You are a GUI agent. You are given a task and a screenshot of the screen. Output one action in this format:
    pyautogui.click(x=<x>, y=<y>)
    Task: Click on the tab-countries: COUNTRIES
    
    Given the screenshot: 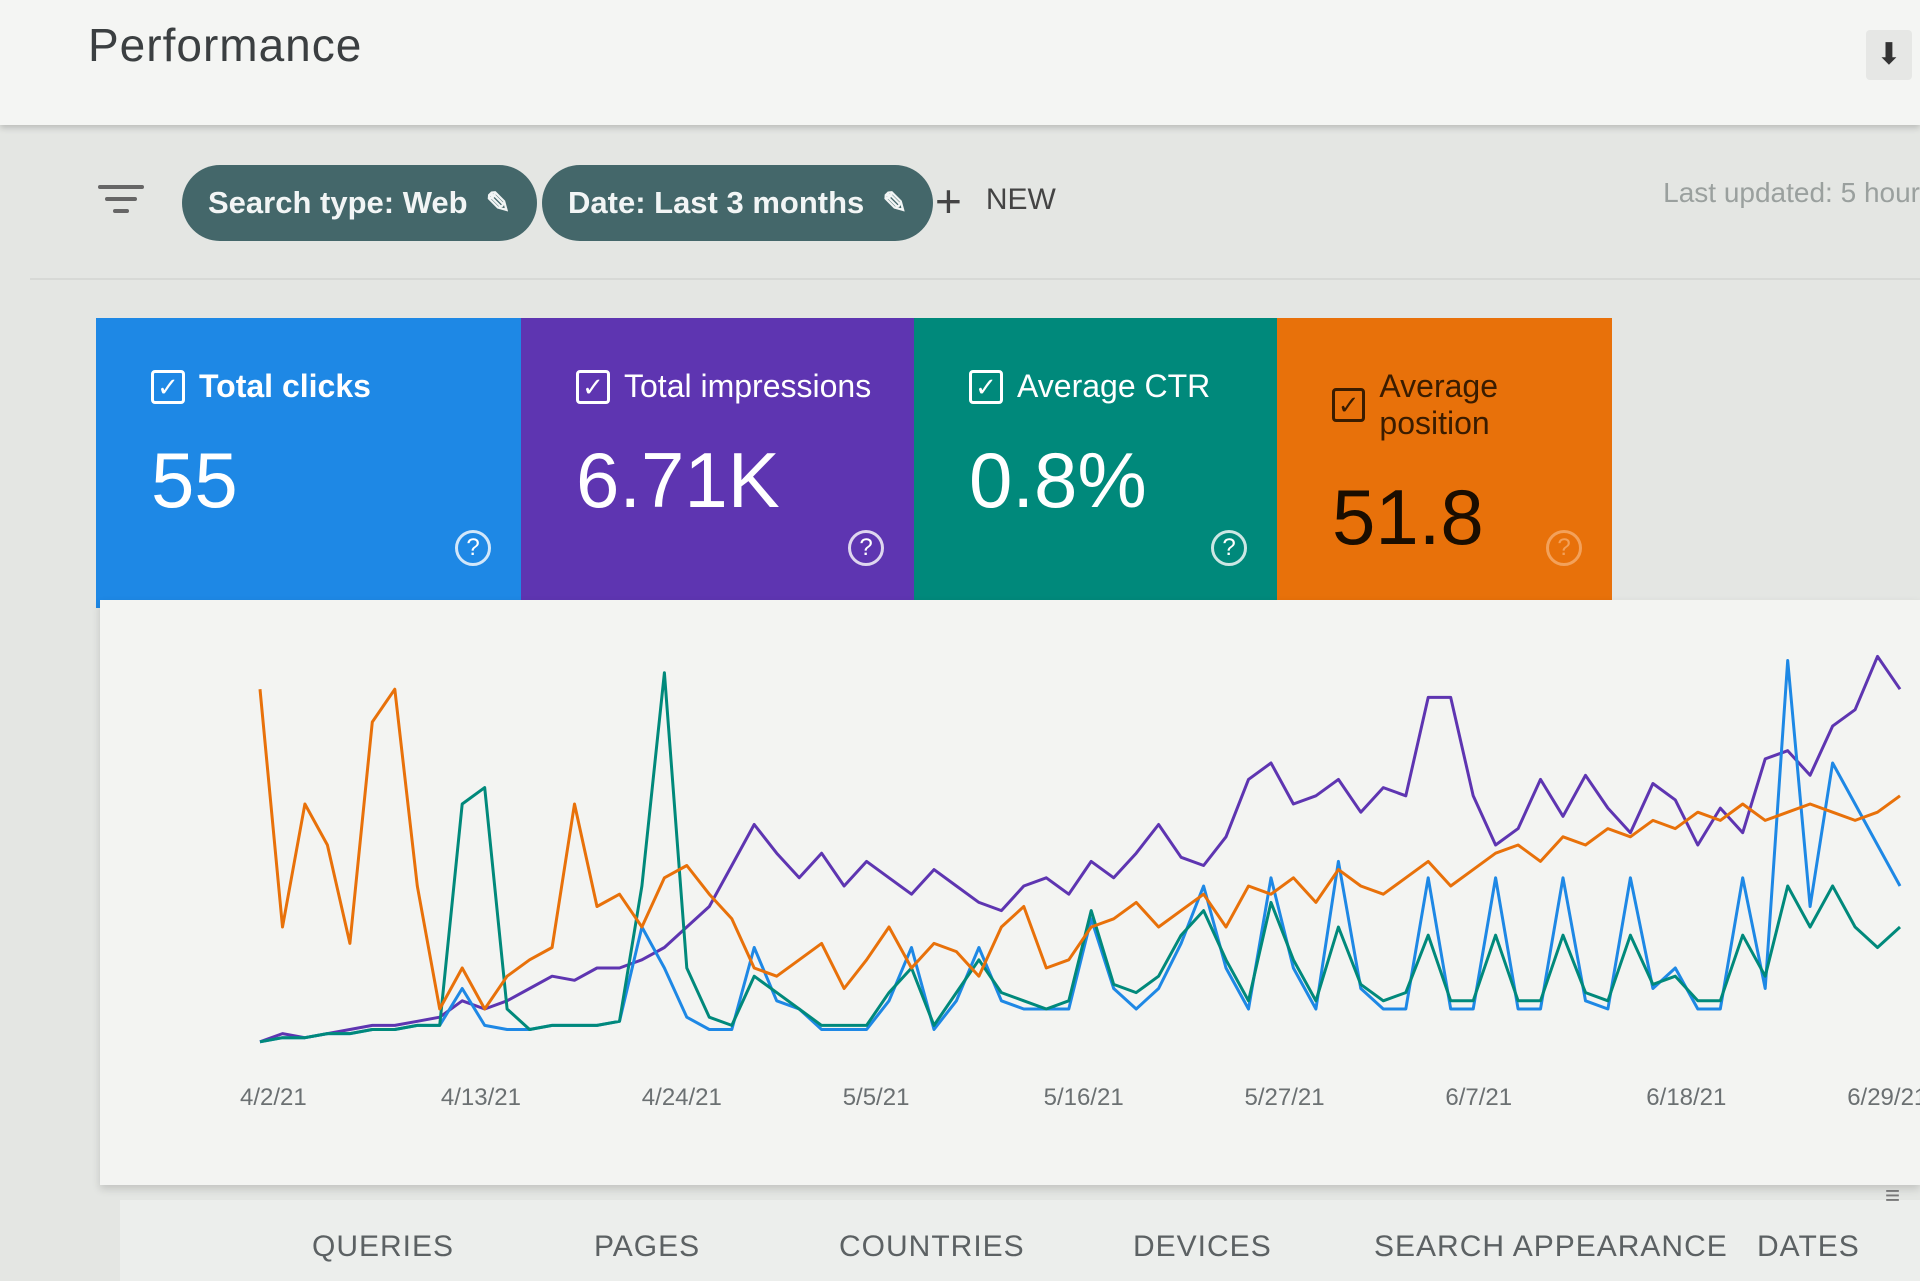 What is the action you would take?
    pyautogui.click(x=932, y=1246)
    